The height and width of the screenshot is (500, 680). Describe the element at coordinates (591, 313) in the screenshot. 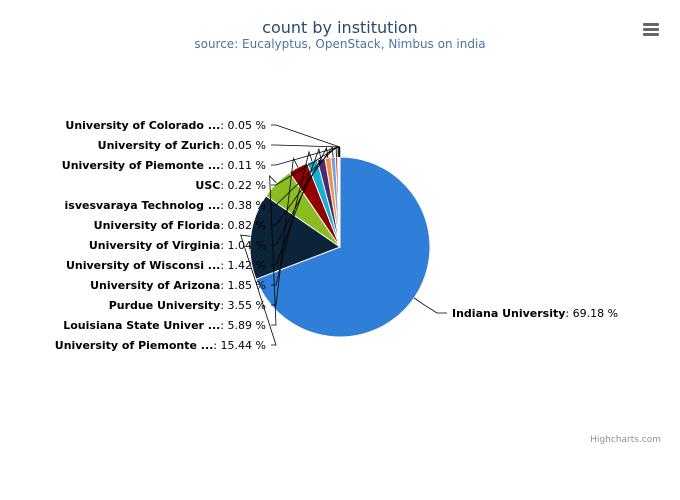

I see `data-label-value: : 69.18 %` at that location.